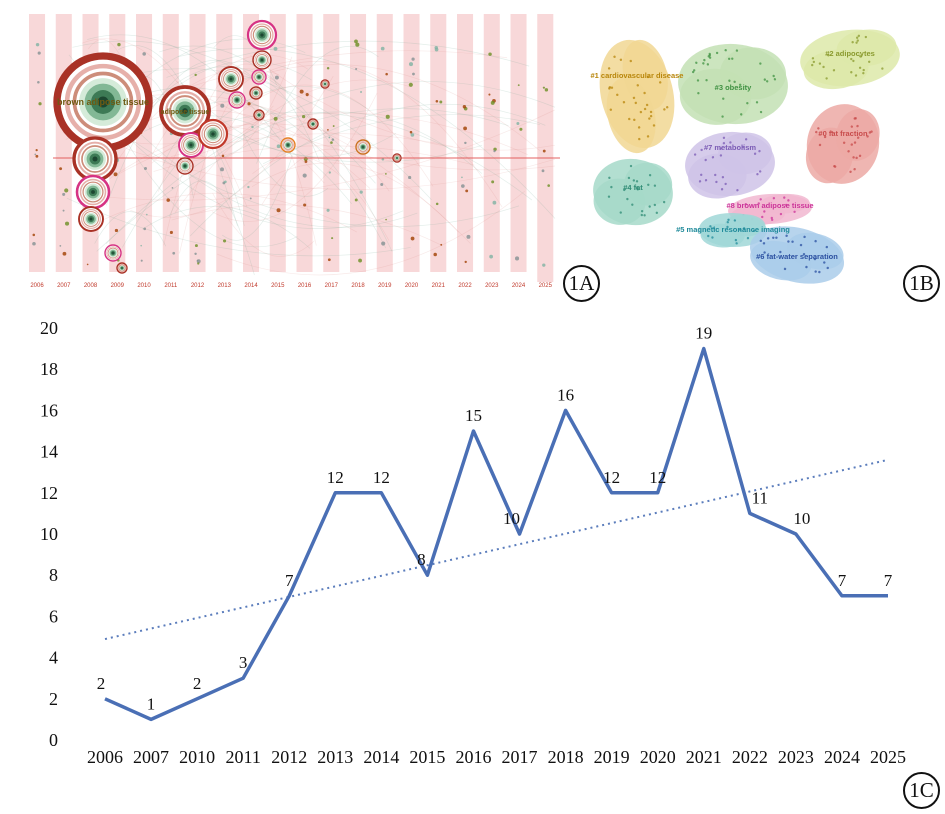  What do you see at coordinates (733, 229) in the screenshot?
I see `svg-text: #5 magnetic resonance imaging` at bounding box center [733, 229].